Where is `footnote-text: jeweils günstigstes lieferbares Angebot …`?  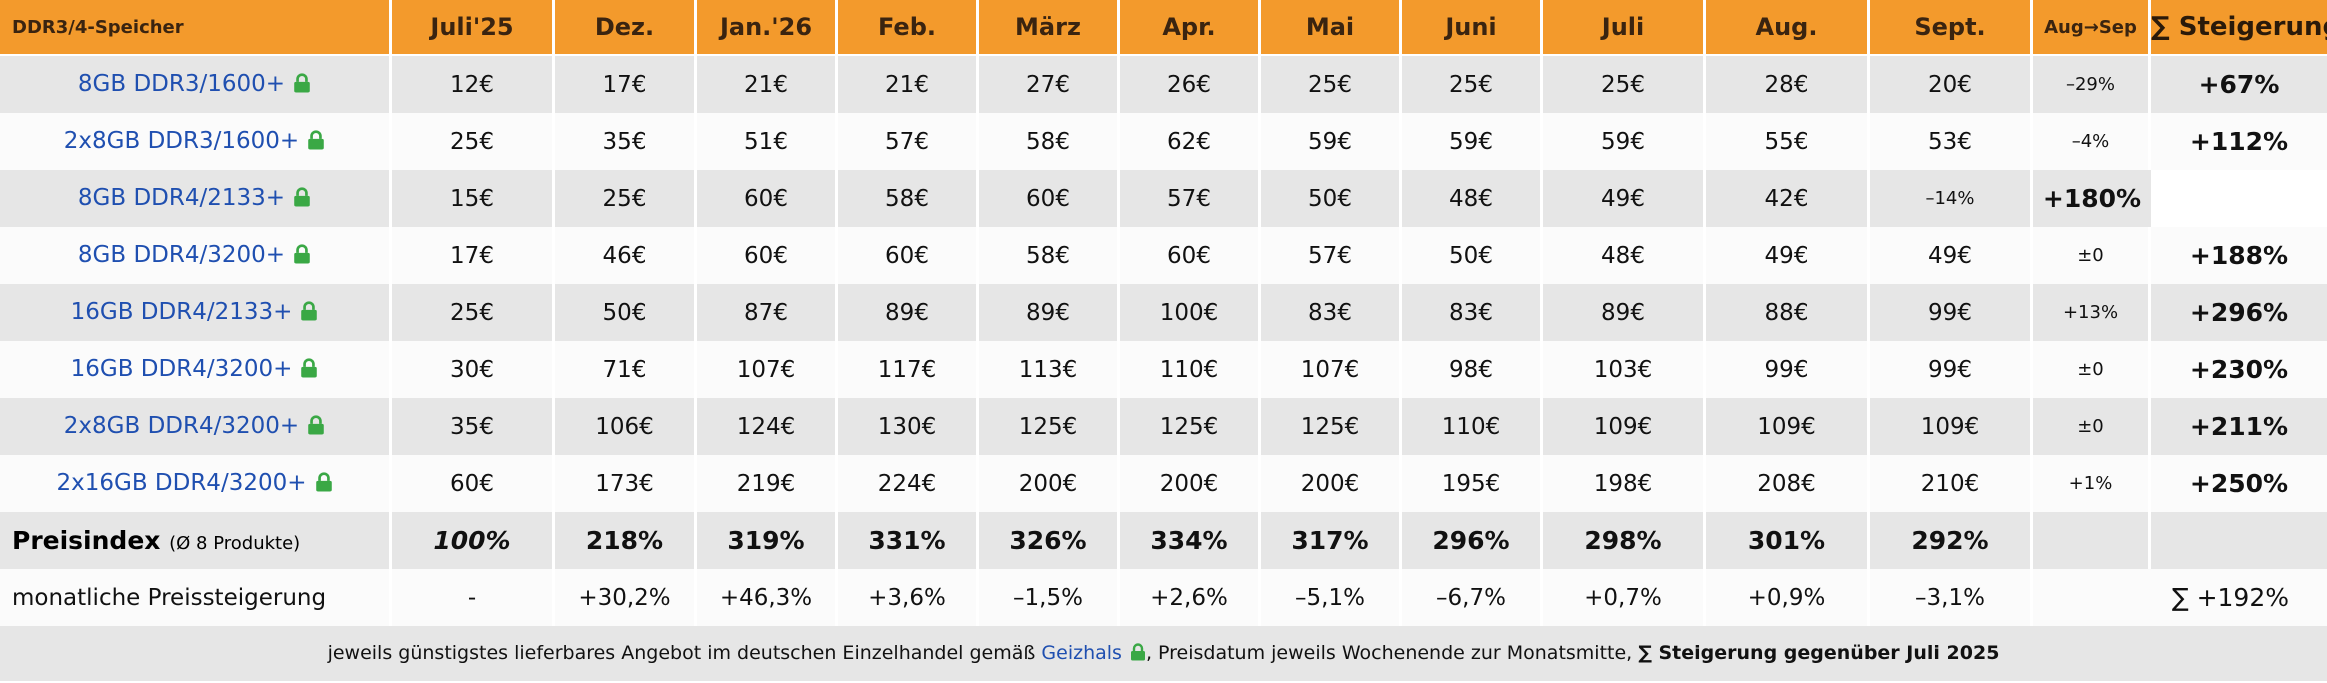 footnote-text: jeweils günstigstes lieferbares Angebot … is located at coordinates (684, 653).